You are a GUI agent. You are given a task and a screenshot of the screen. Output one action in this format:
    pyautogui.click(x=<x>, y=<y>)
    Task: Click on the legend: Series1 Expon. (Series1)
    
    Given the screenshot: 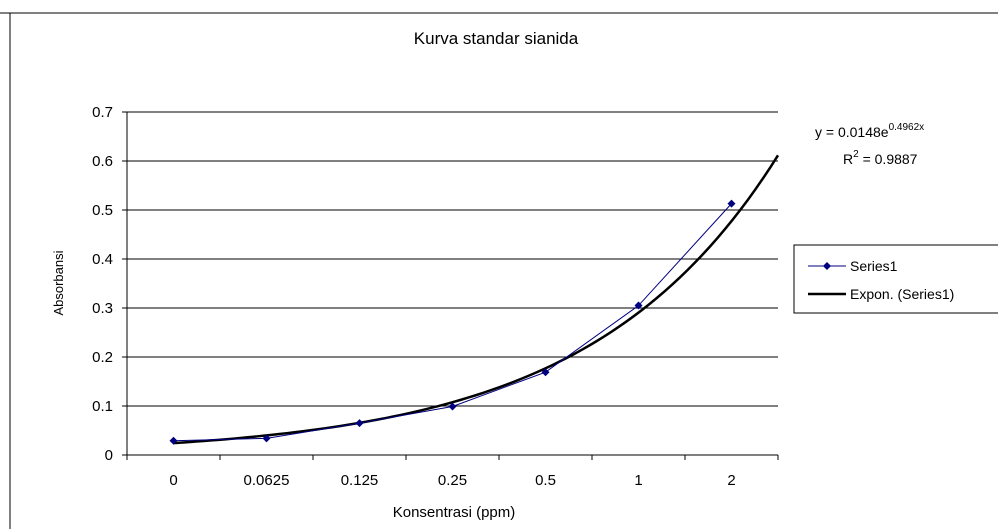 What is the action you would take?
    pyautogui.click(x=895, y=279)
    